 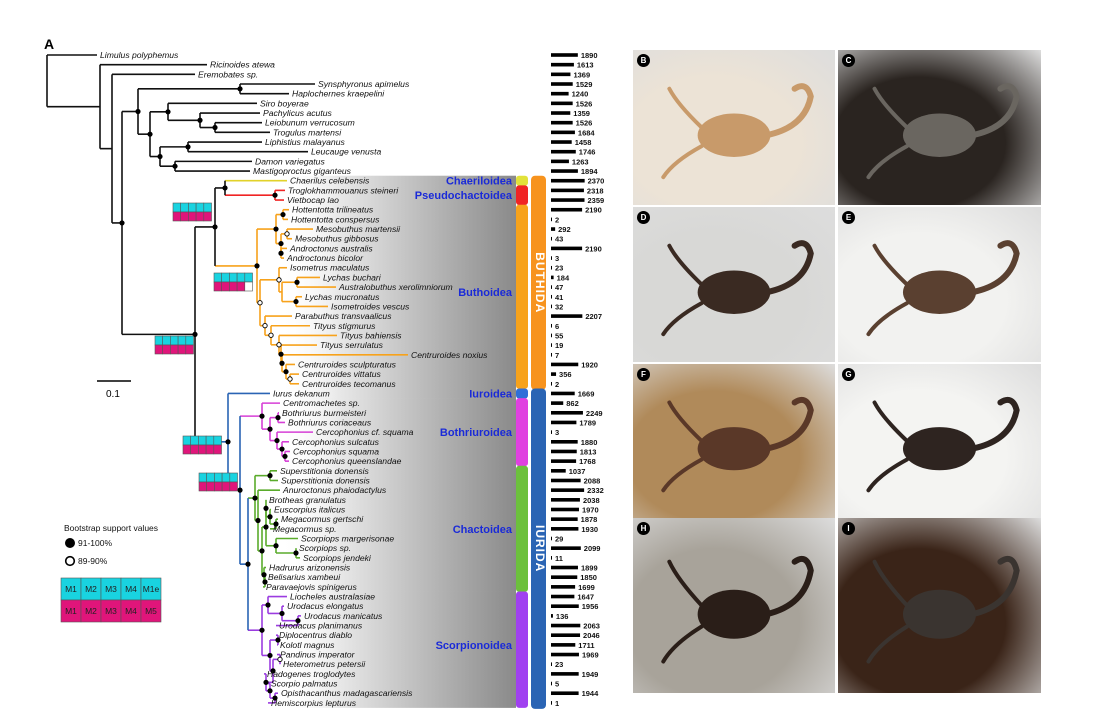 What do you see at coordinates (590, 655) in the screenshot?
I see `count-label: 1969` at bounding box center [590, 655].